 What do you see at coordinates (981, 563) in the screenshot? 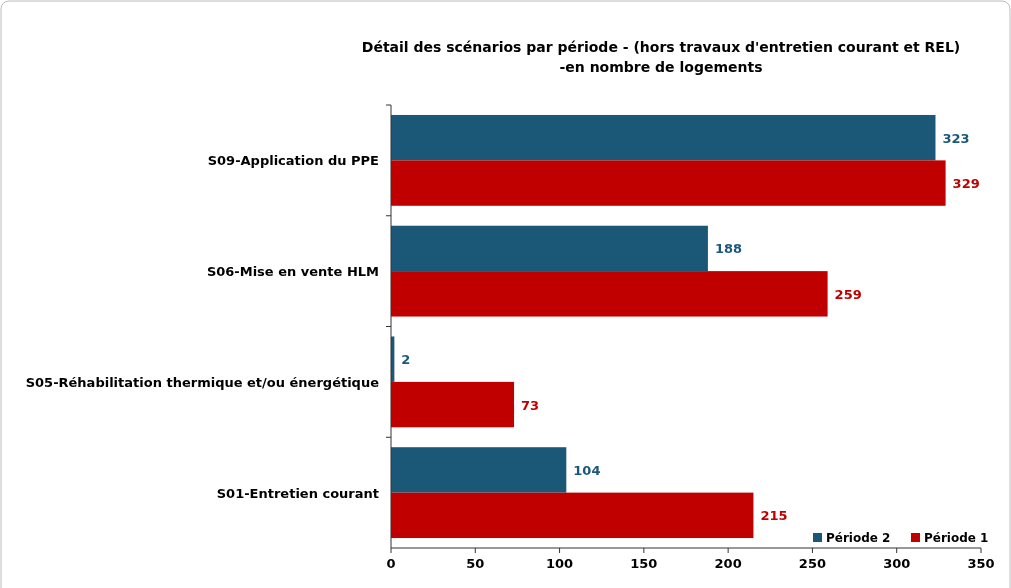
I see `x-tick-label: 350` at bounding box center [981, 563].